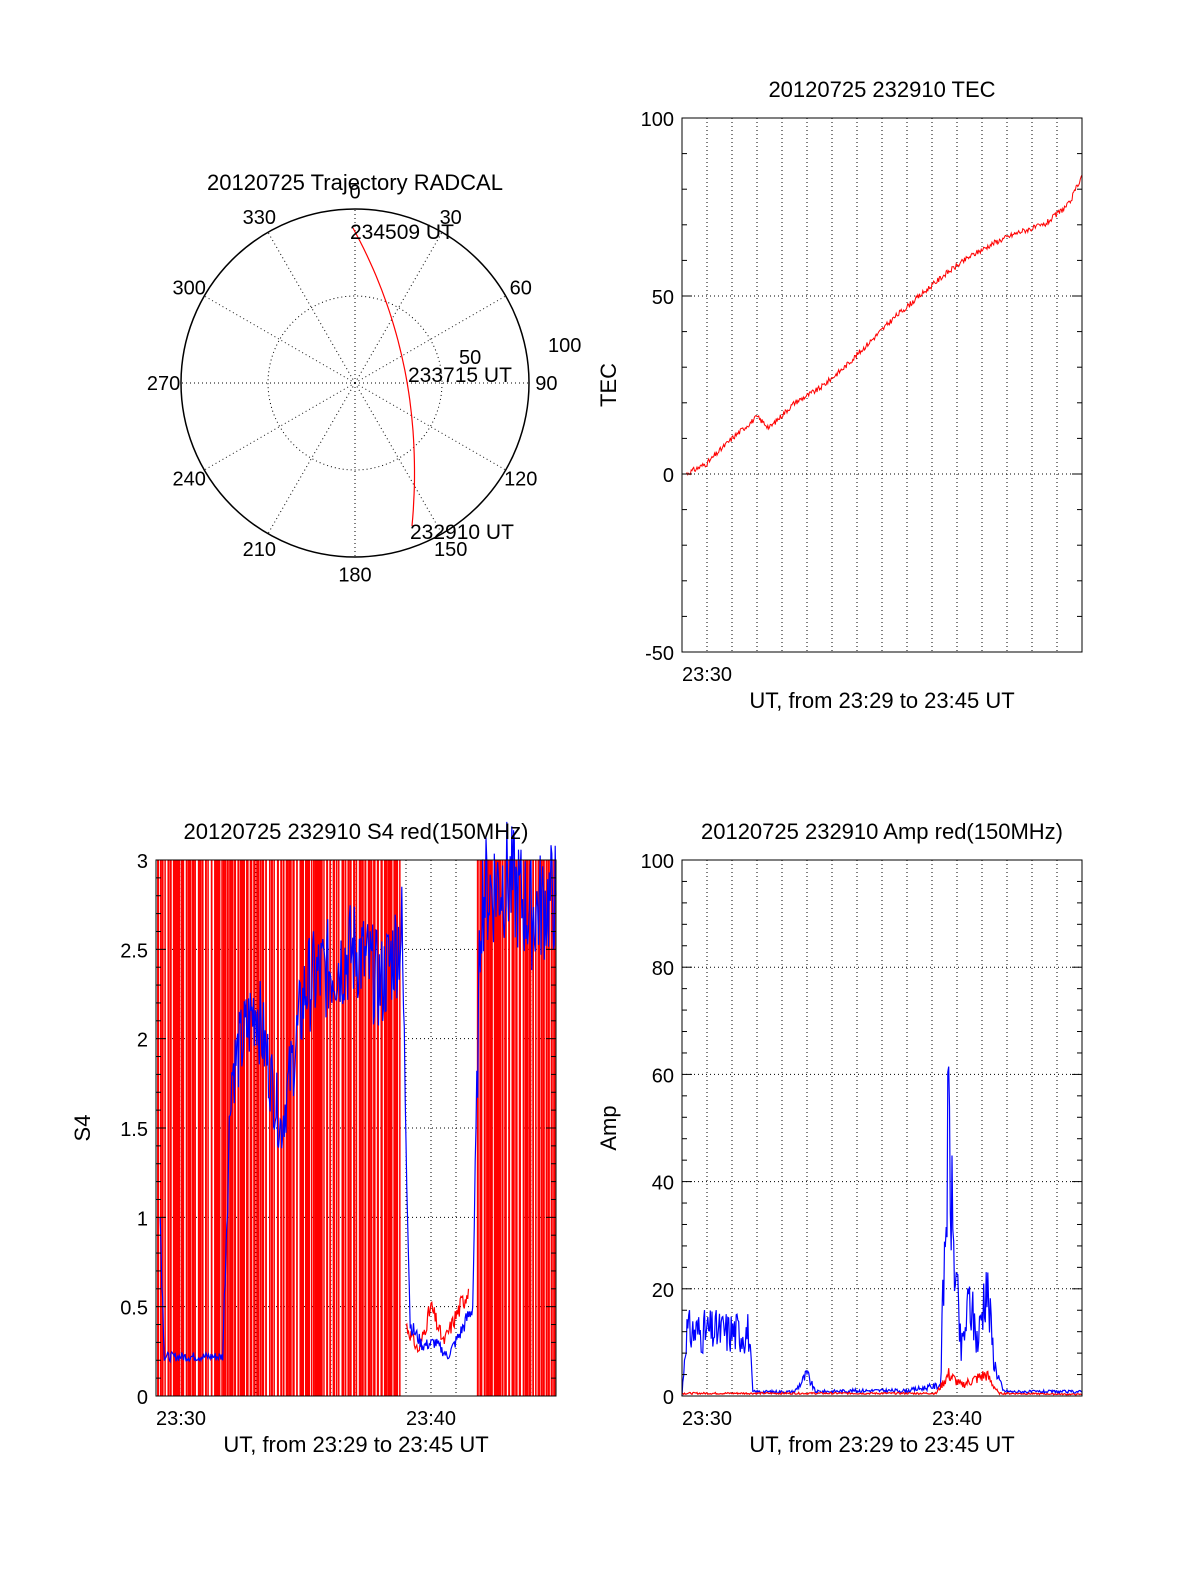 This screenshot has width=1200, height=1575. What do you see at coordinates (663, 1184) in the screenshot?
I see `y-tick-label: 40` at bounding box center [663, 1184].